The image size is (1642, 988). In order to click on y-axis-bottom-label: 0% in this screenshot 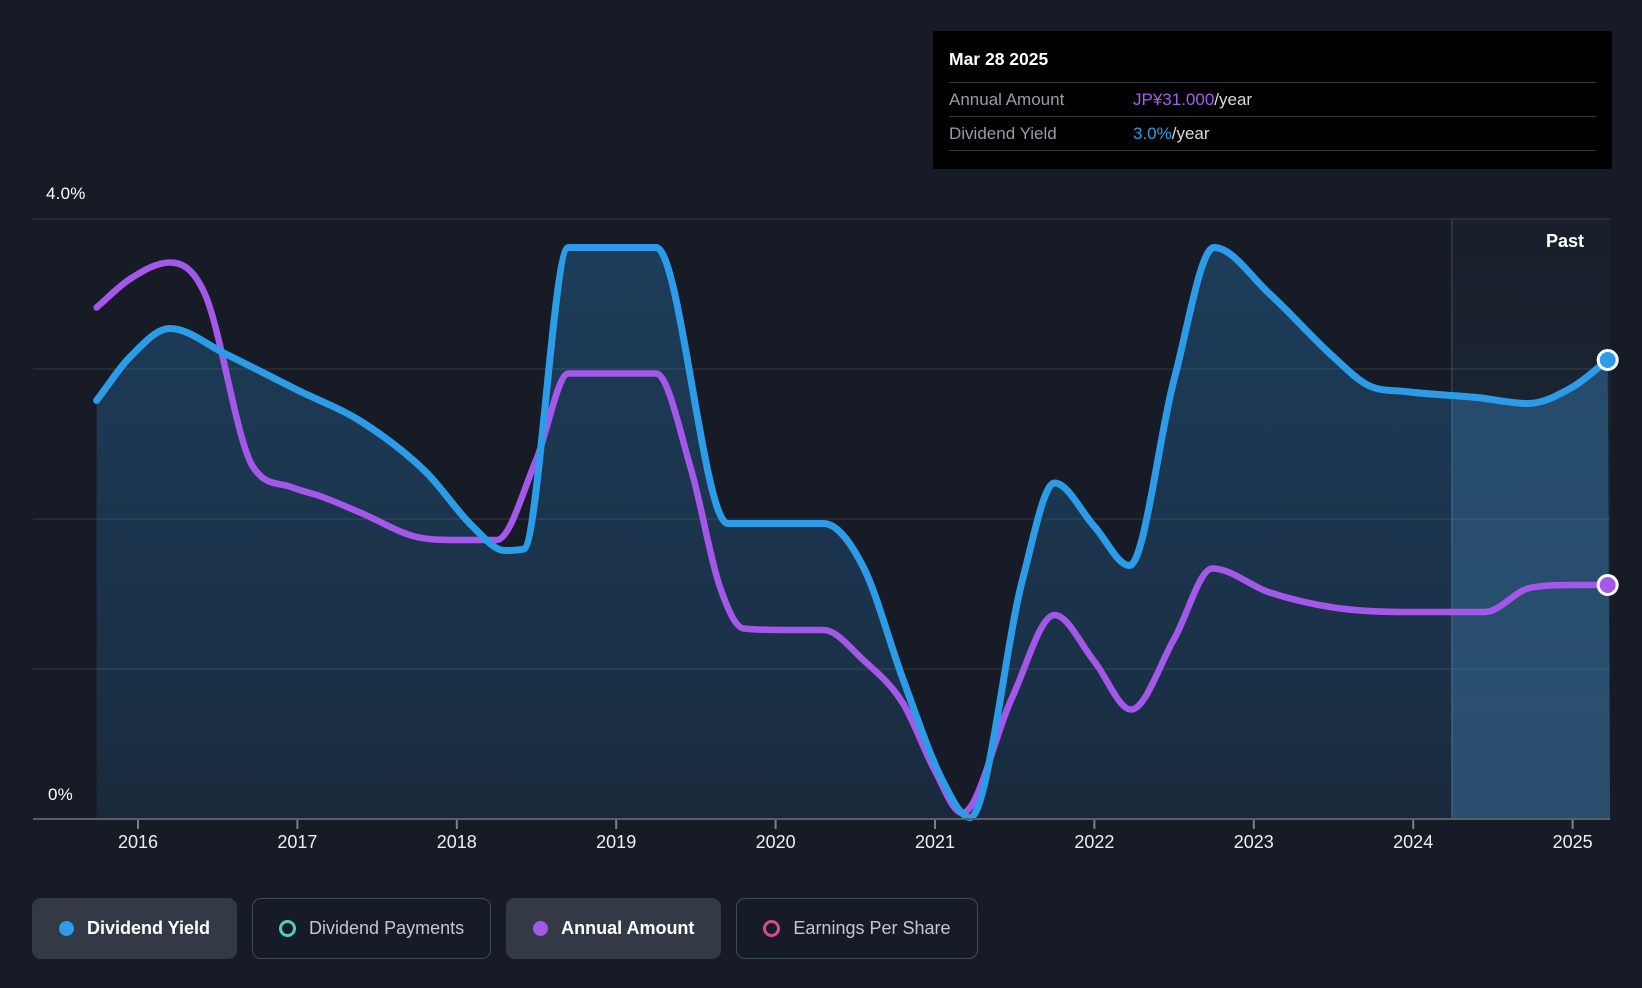, I will do `click(60, 794)`.